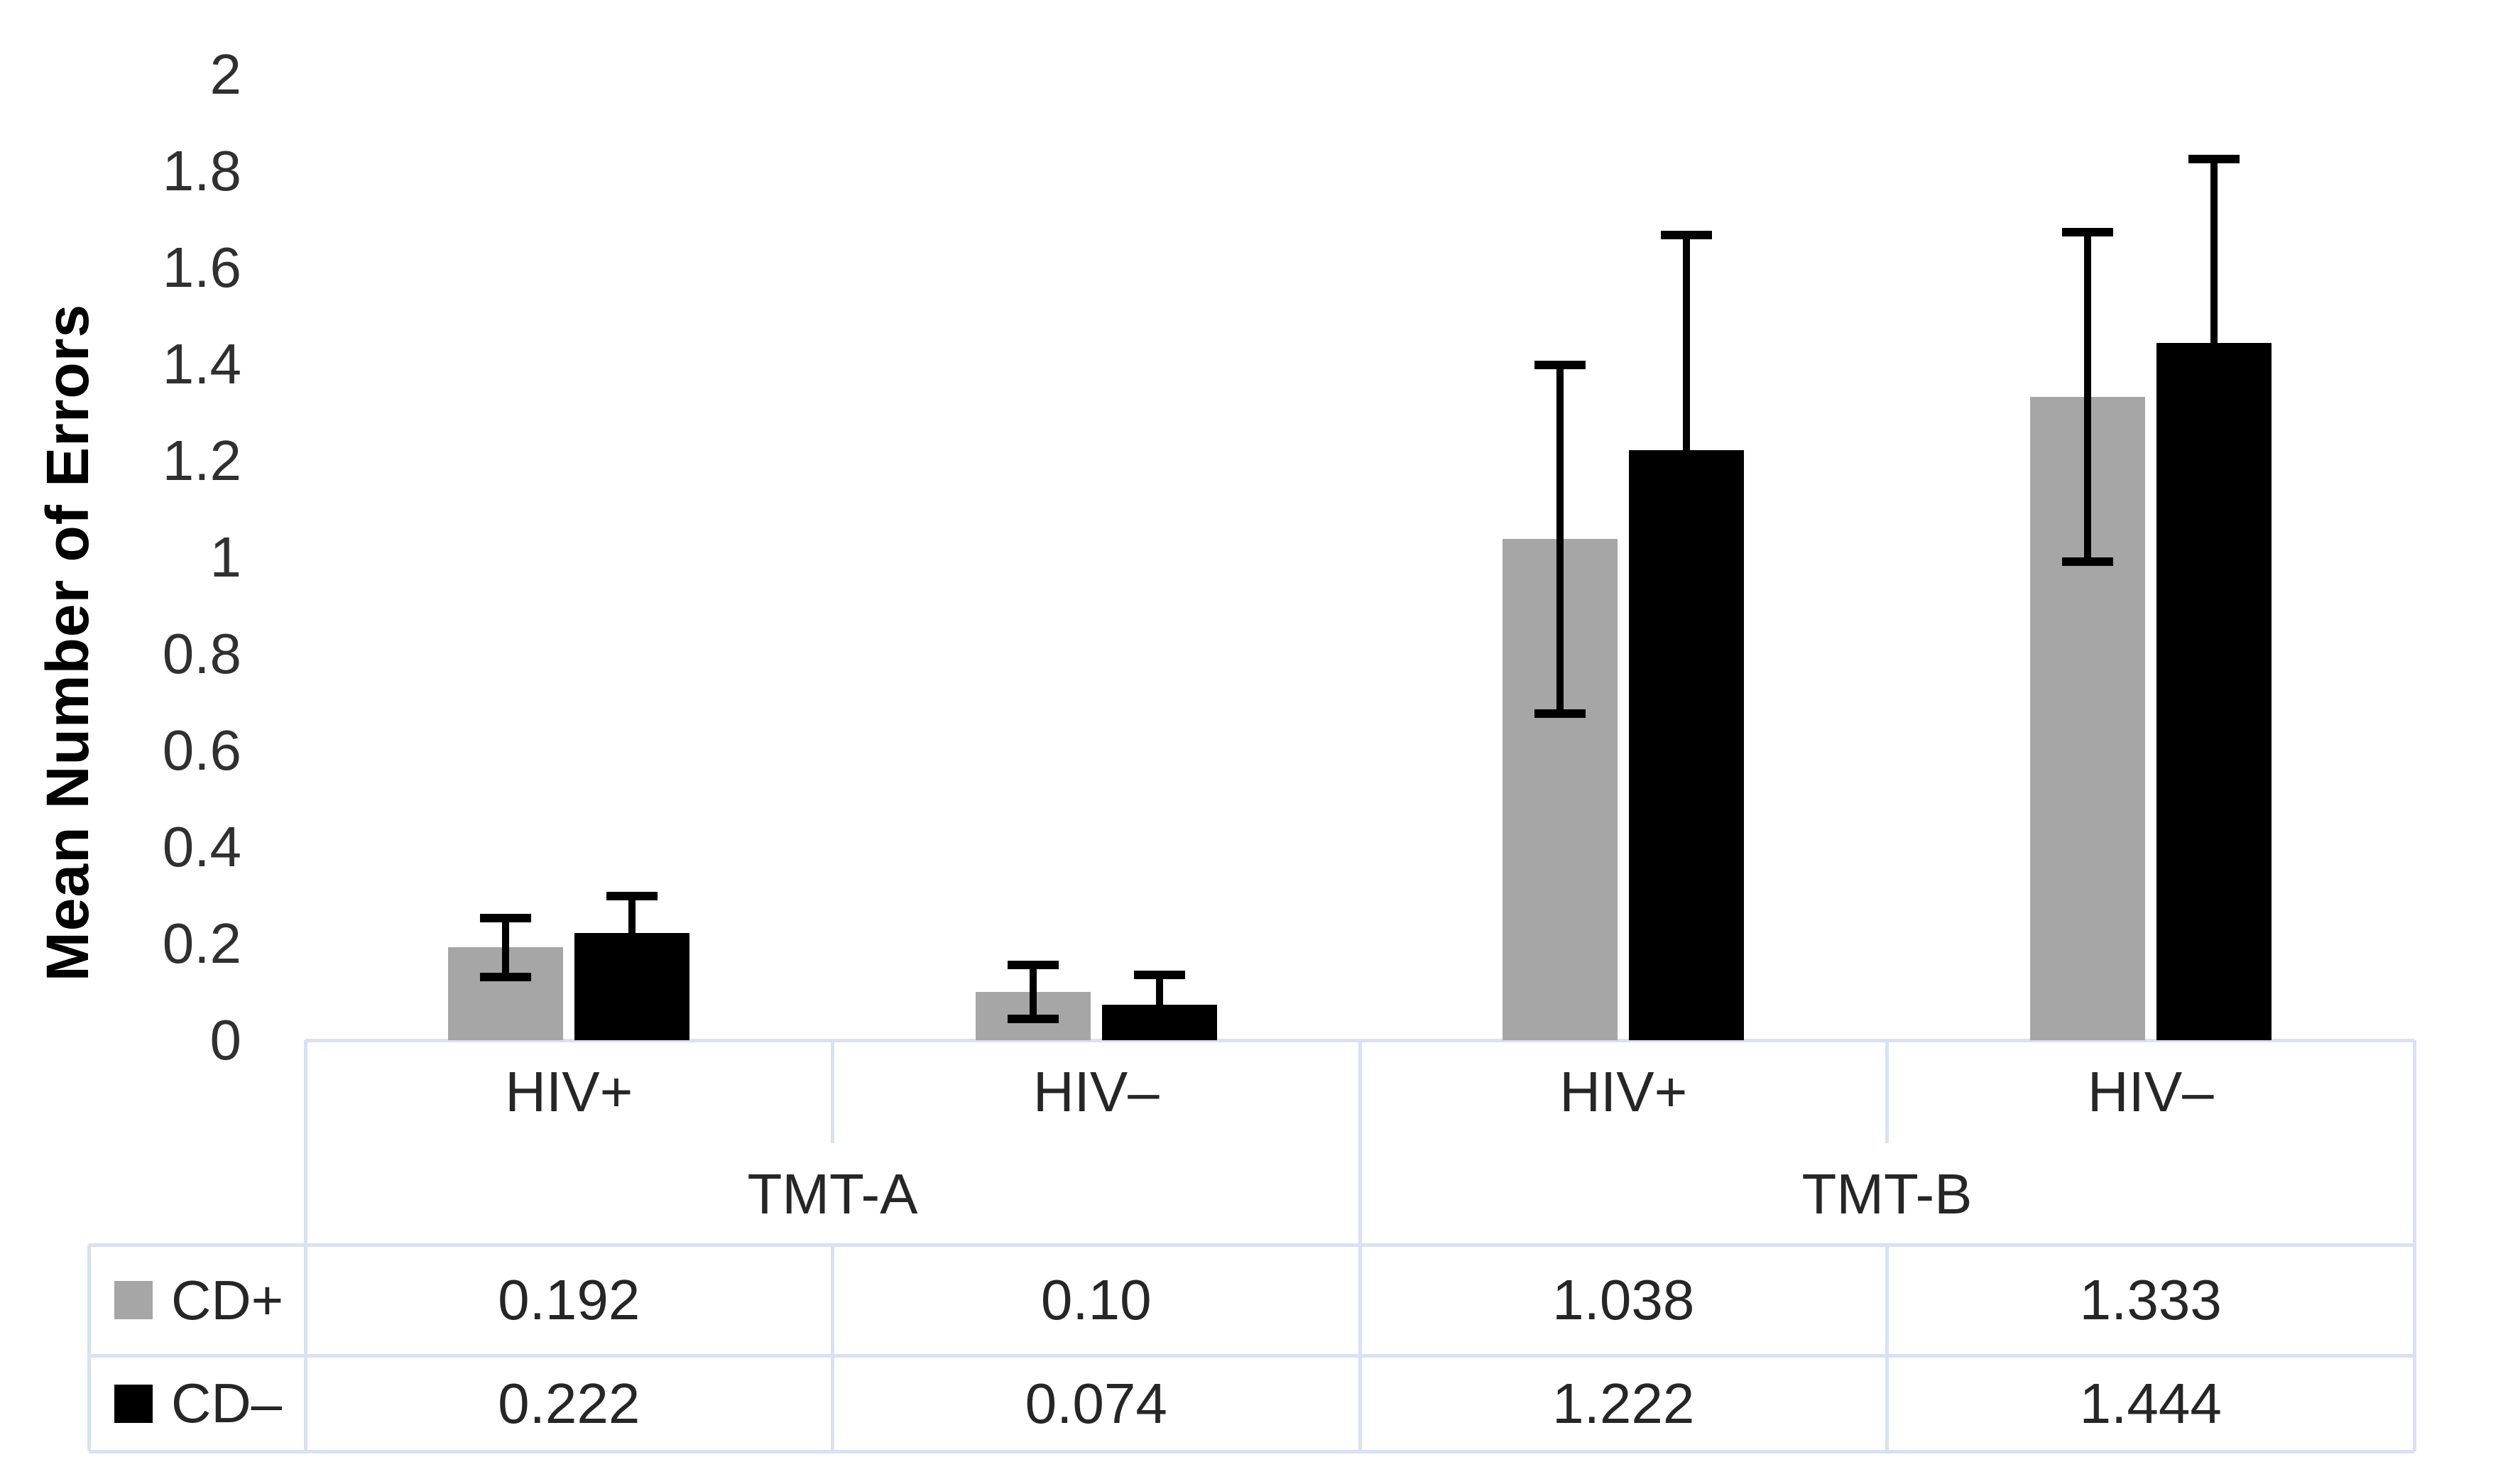 The width and height of the screenshot is (2503, 1484). What do you see at coordinates (2150, 1091) in the screenshot?
I see `category-label-3: HIV–` at bounding box center [2150, 1091].